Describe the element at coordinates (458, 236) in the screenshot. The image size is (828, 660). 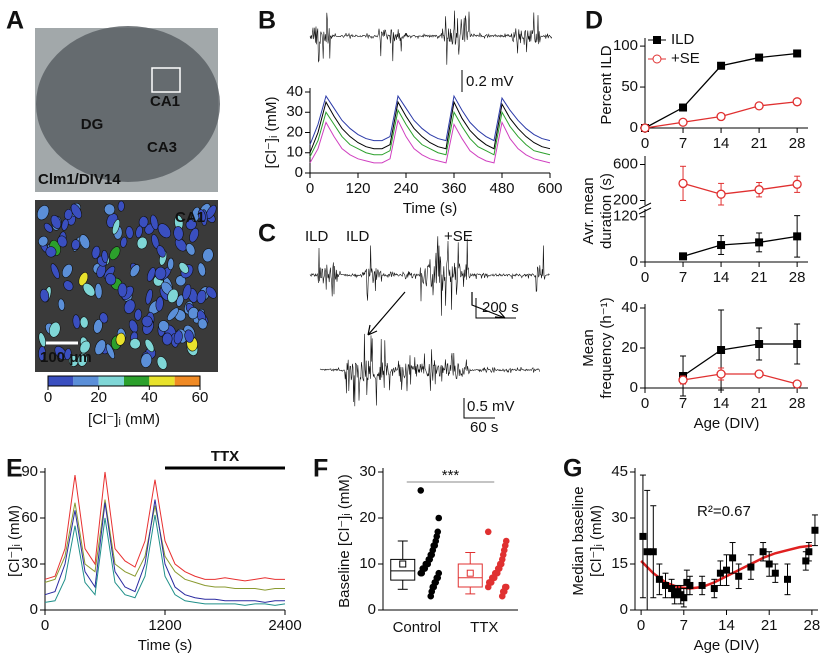
I see `event-label: +SE` at that location.